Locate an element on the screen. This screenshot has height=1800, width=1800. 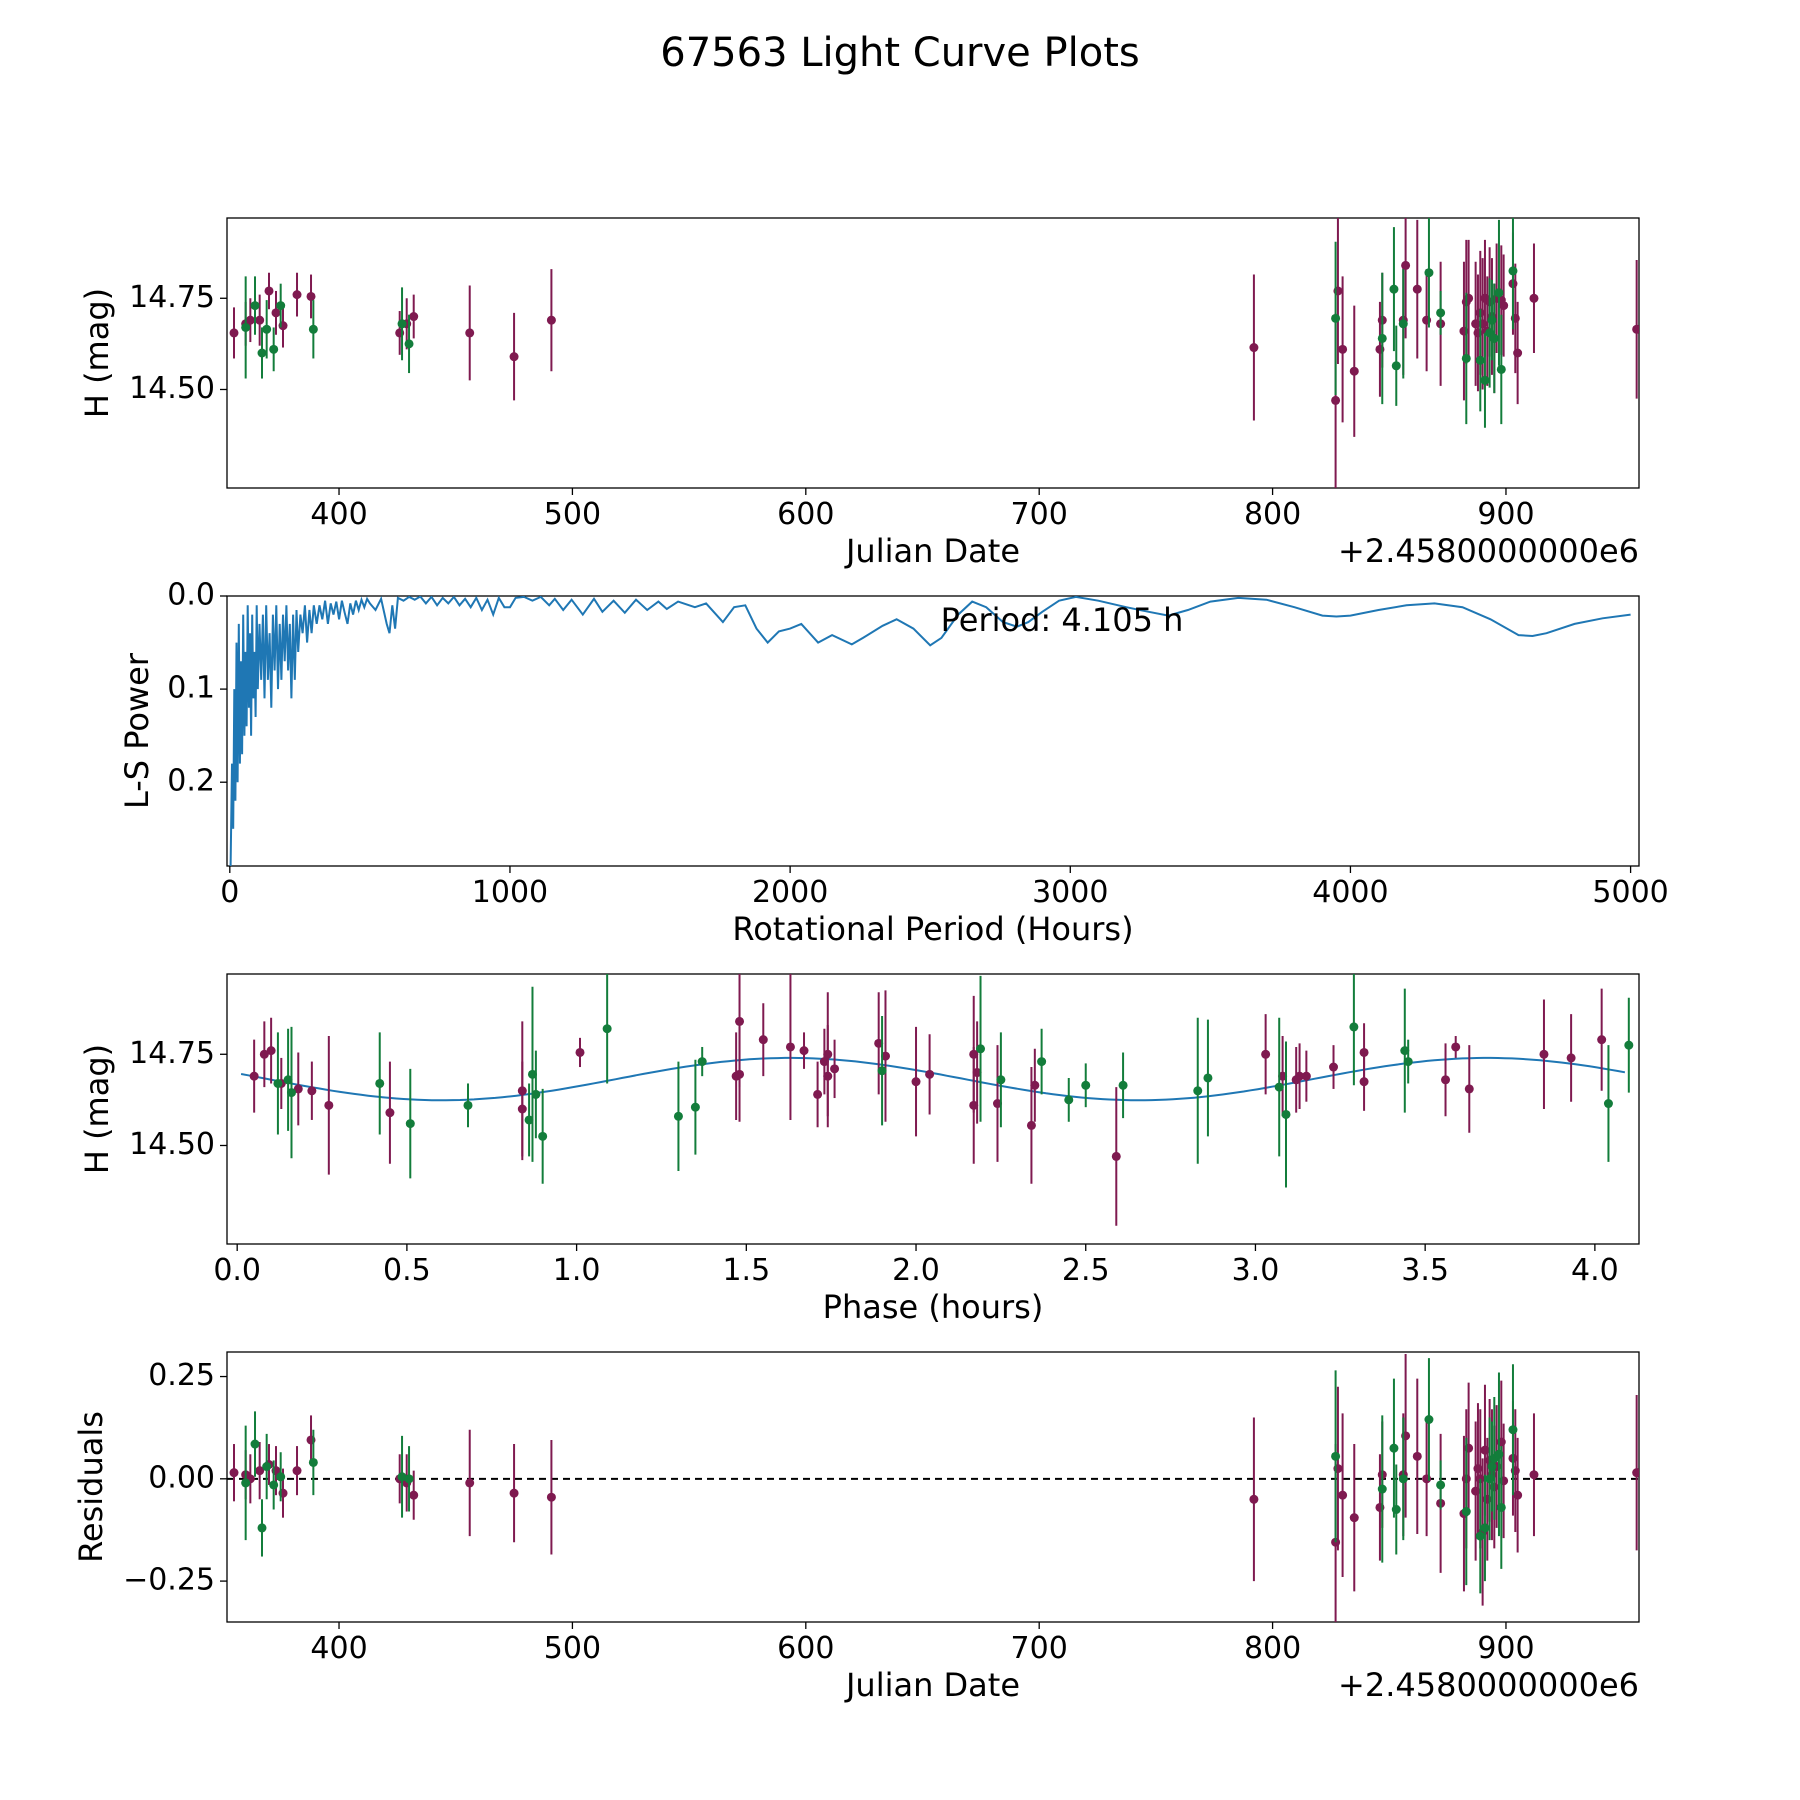
periodogram-annotation: Period: 4.105 h is located at coordinates (1062, 620).